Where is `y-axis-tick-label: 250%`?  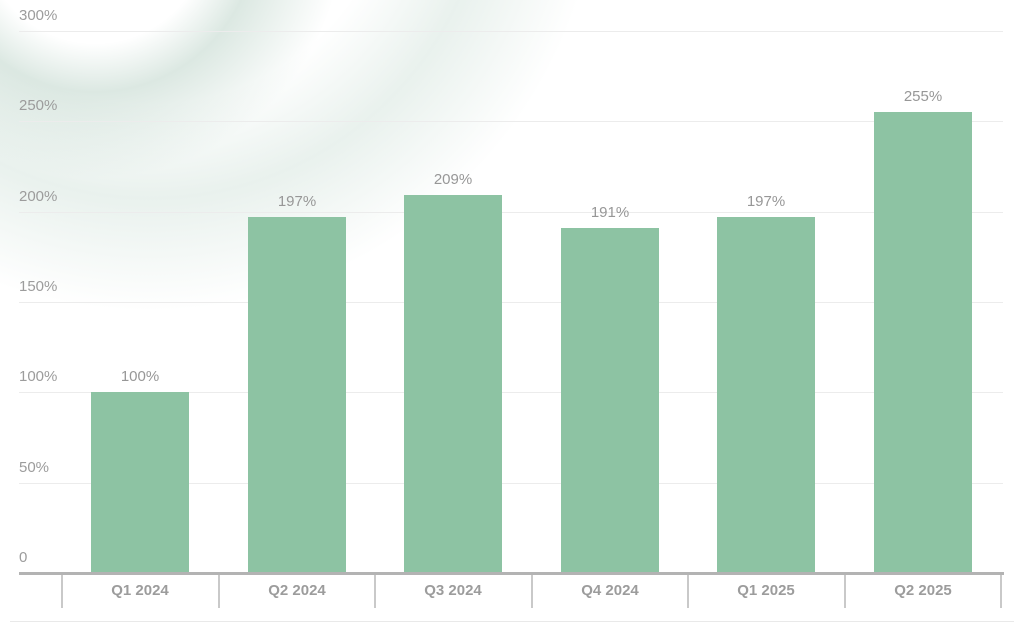 y-axis-tick-label: 250% is located at coordinates (38, 105).